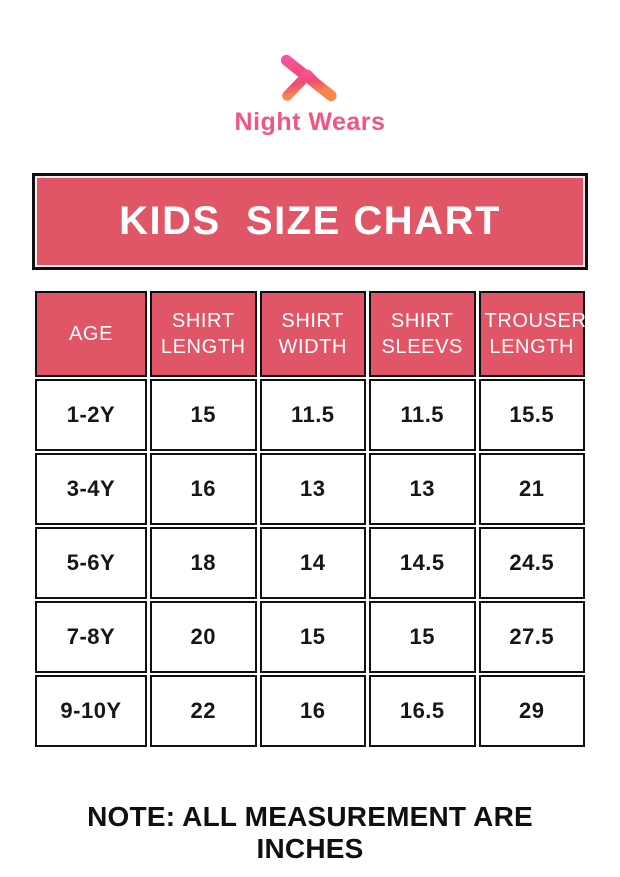 The image size is (620, 877). I want to click on banner-title: KIDS SIZE CHART, so click(310, 221).